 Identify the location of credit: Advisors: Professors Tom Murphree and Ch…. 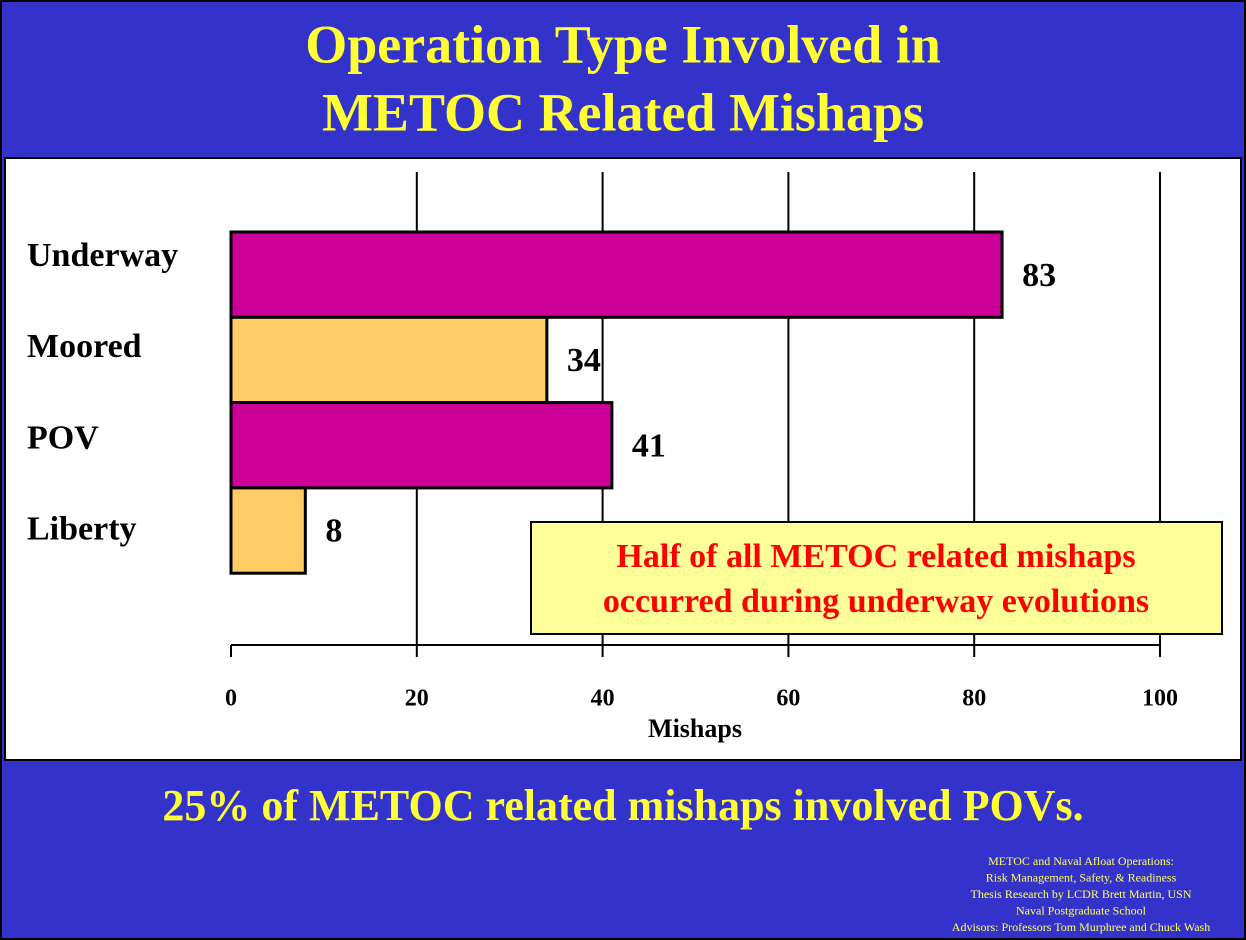
(1081, 927).